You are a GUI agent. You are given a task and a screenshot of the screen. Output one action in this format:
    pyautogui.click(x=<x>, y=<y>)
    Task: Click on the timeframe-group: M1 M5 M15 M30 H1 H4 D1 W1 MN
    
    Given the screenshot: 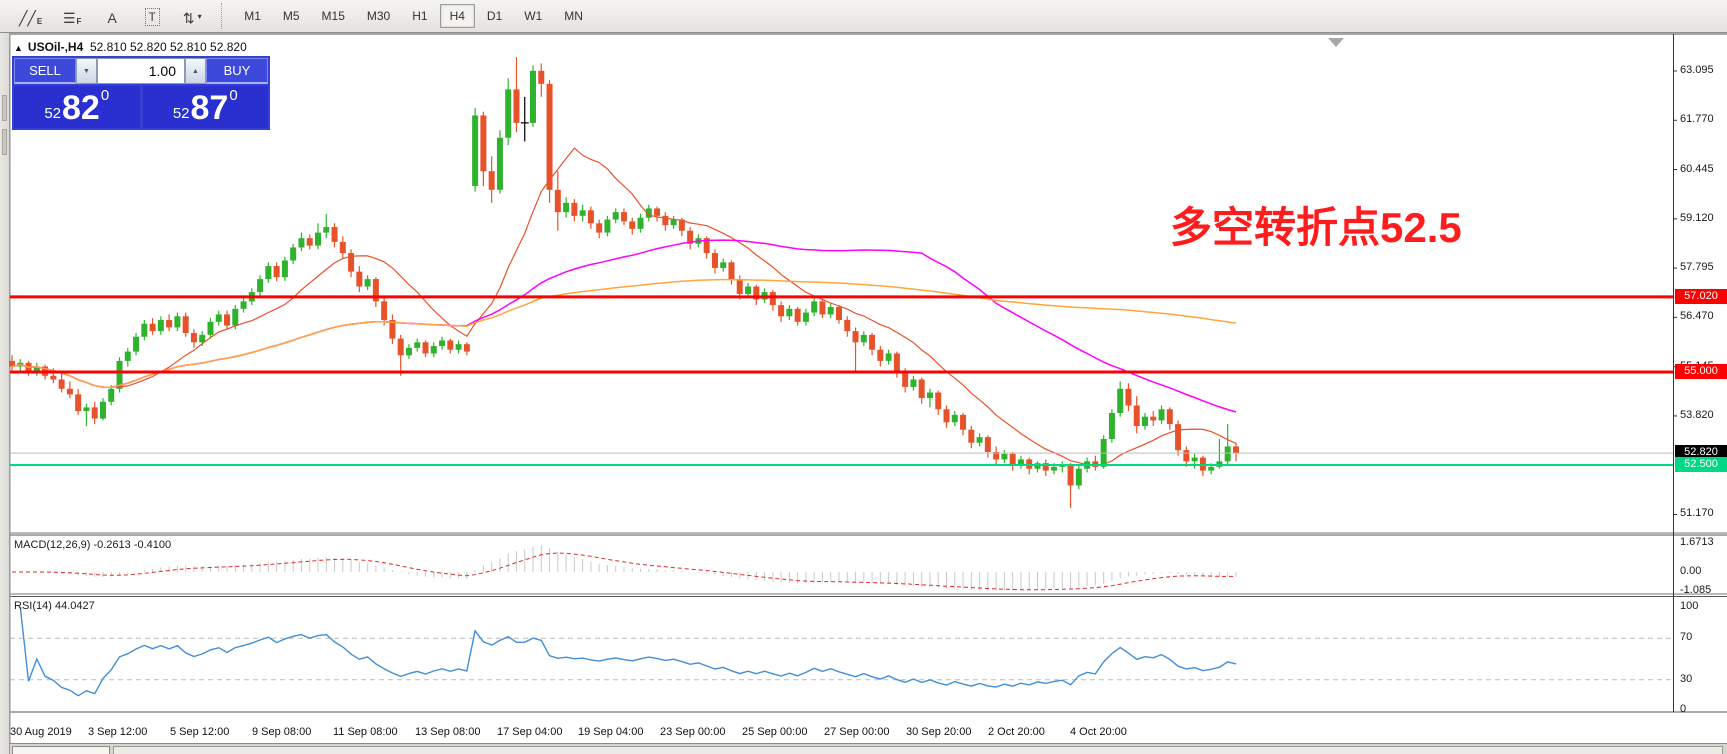 What is the action you would take?
    pyautogui.click(x=413, y=16)
    